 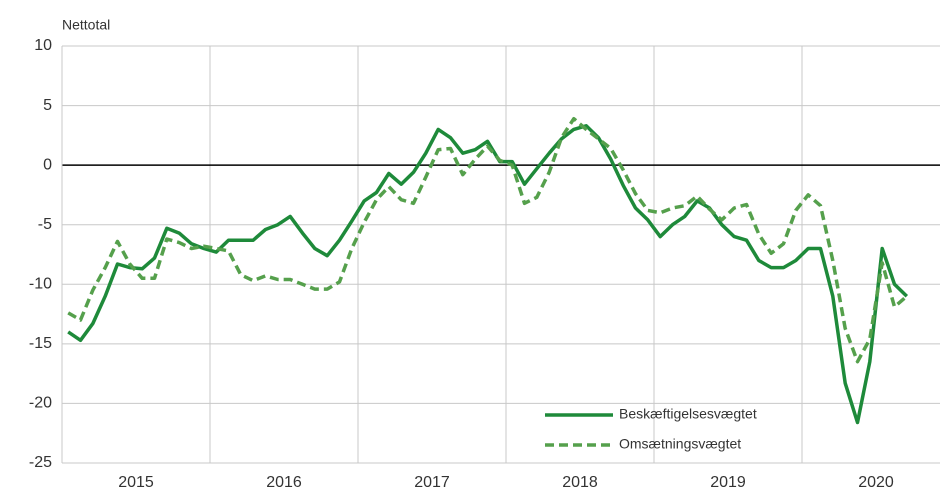 I want to click on y-tick-label: -25, so click(x=40, y=462).